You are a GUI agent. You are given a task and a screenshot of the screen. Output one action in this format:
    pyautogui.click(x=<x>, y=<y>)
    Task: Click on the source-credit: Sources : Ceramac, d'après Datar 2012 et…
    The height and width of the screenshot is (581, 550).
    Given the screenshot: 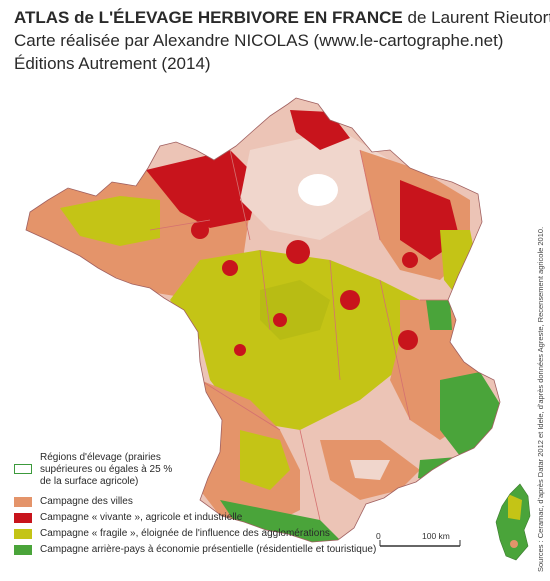 What is the action you would take?
    pyautogui.click(x=540, y=399)
    